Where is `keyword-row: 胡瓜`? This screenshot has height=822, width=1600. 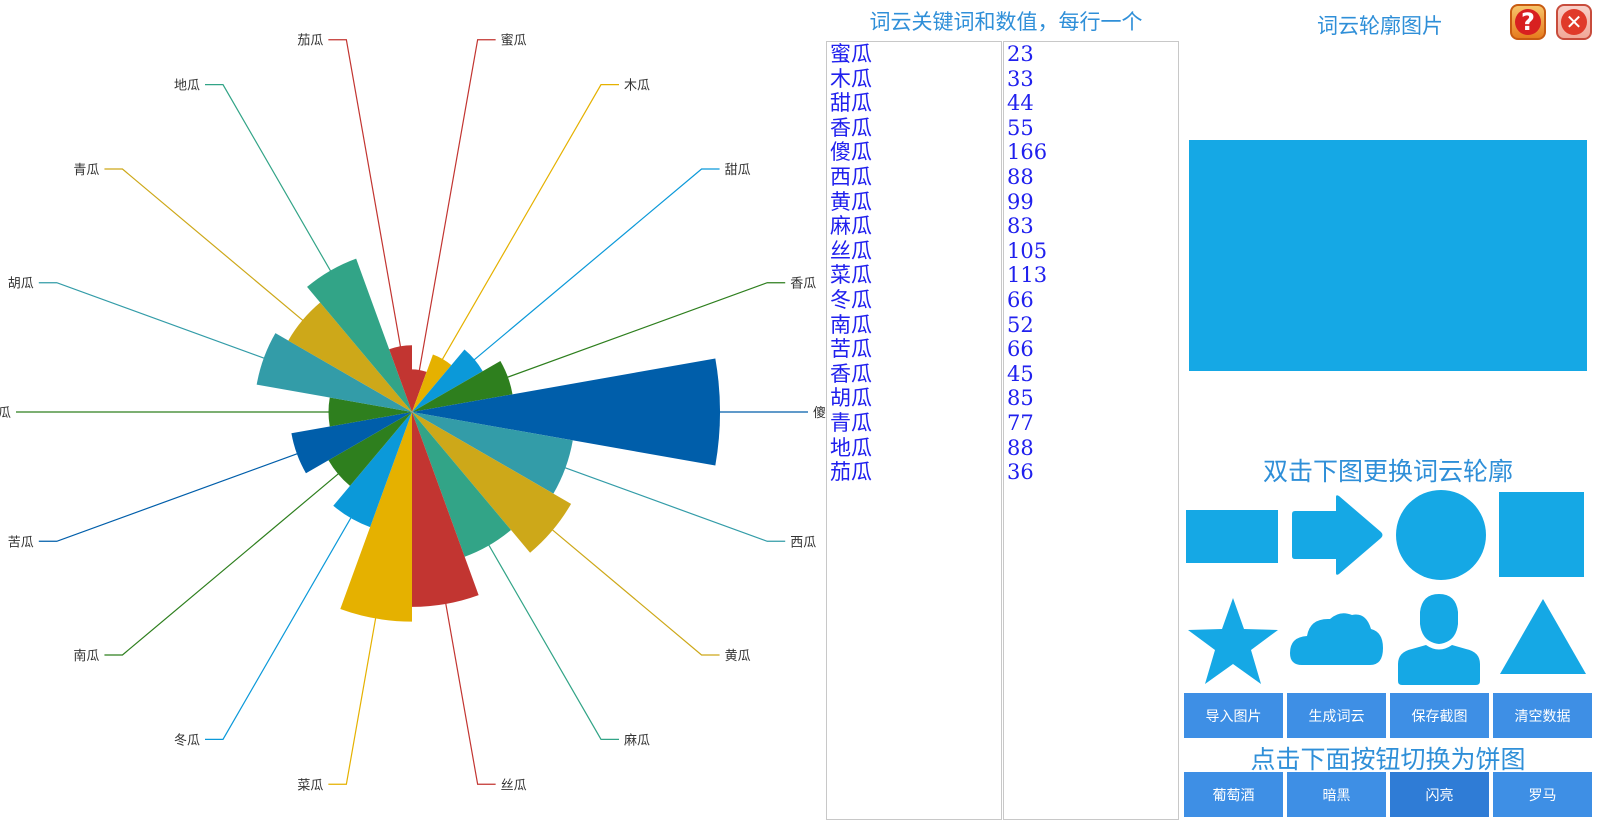 keyword-row: 胡瓜 is located at coordinates (851, 398).